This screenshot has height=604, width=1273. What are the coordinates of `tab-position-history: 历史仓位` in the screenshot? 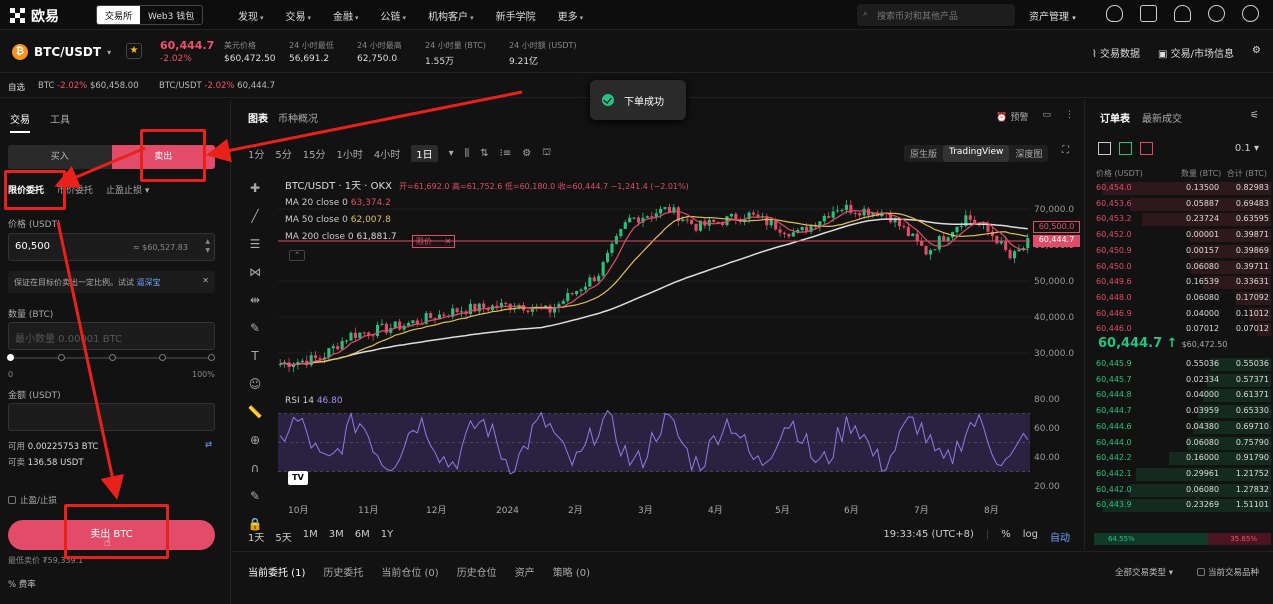 It's located at (476, 573).